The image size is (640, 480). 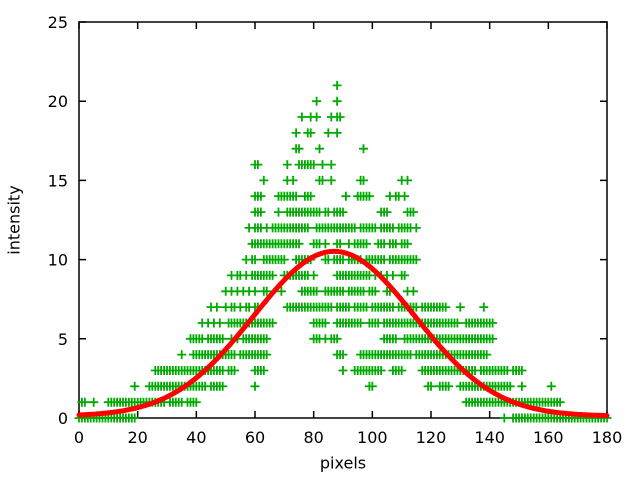 I want to click on y-tick-label: 25, so click(x=58, y=22).